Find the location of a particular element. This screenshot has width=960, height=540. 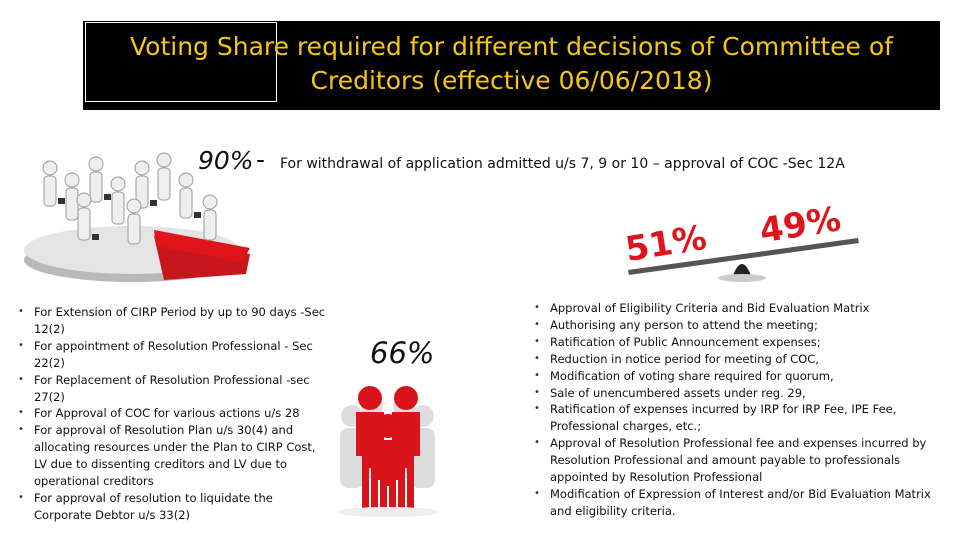

seesaw-icon: 51% 49% is located at coordinates (741, 240).